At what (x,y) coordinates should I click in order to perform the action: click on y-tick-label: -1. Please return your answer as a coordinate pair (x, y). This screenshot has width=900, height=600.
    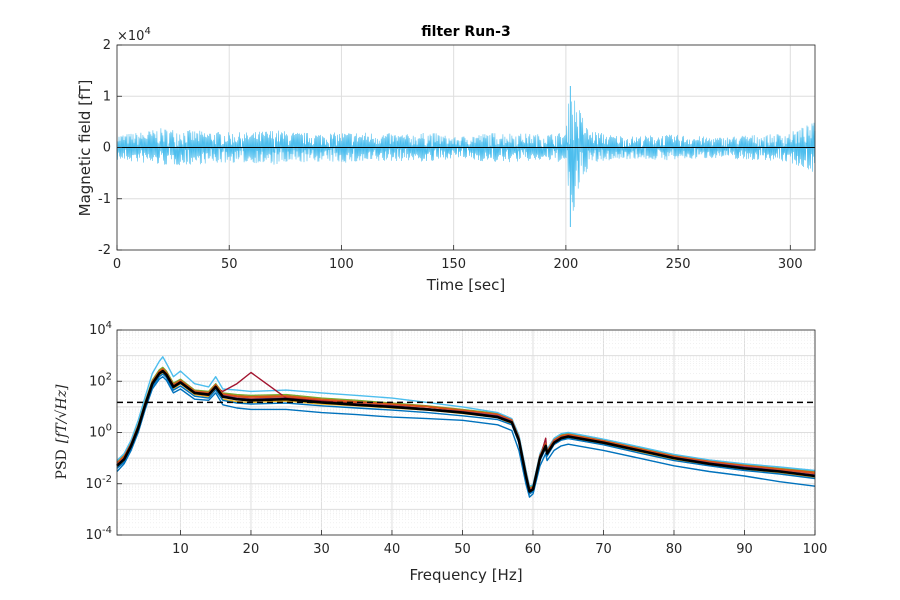
    Looking at the image, I should click on (104, 199).